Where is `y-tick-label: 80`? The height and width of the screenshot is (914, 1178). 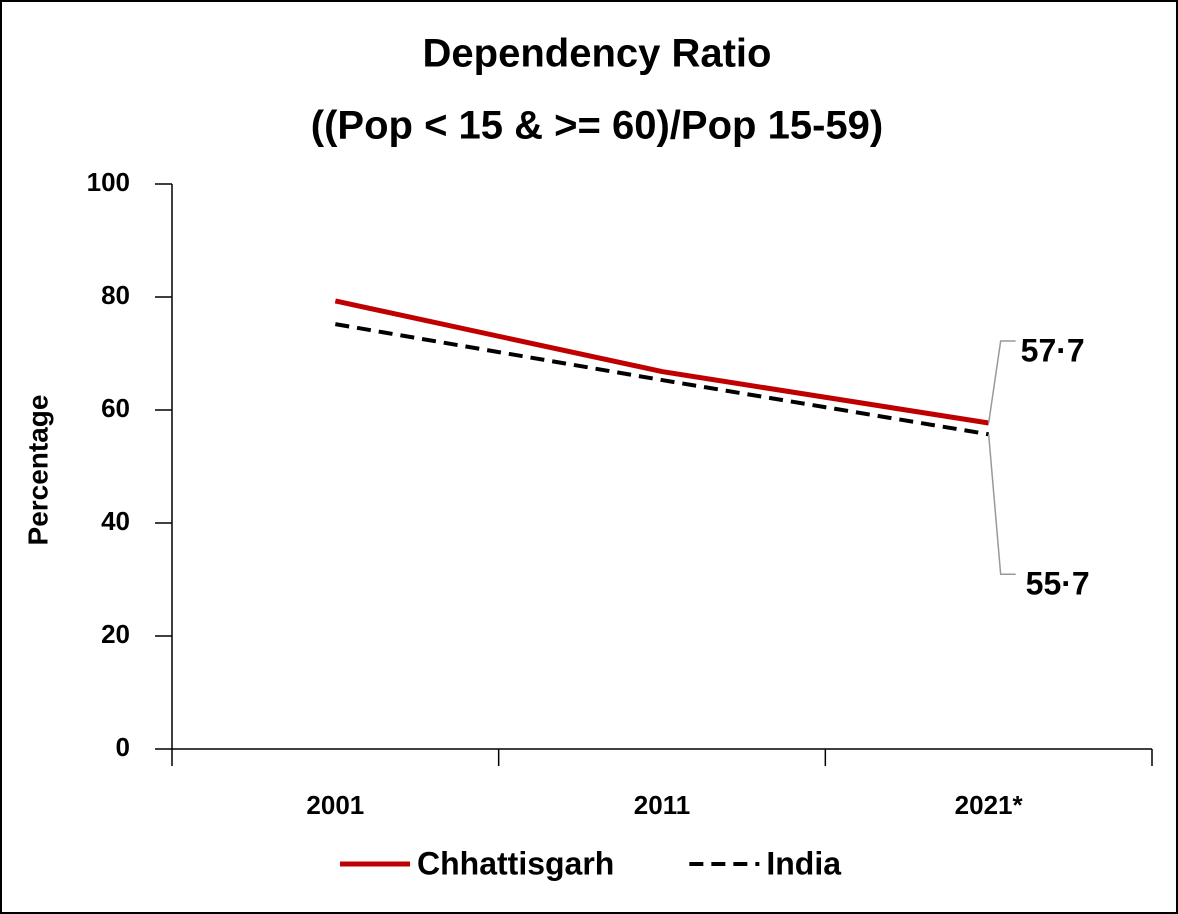
y-tick-label: 80 is located at coordinates (115, 295).